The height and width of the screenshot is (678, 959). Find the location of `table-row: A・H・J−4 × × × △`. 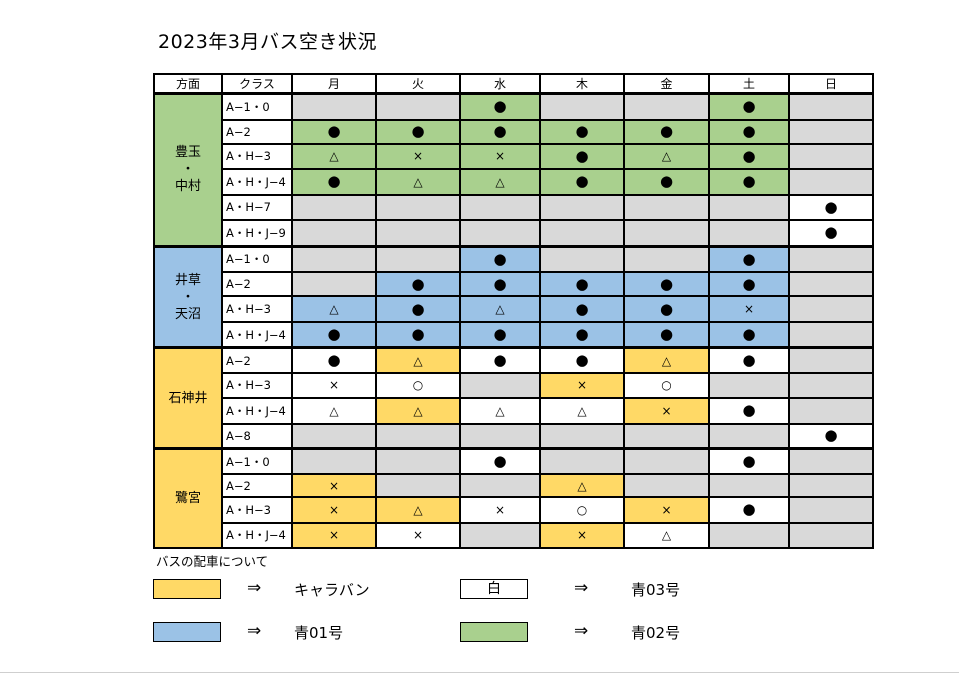

table-row: A・H・J−4 × × × △ is located at coordinates (514, 535).